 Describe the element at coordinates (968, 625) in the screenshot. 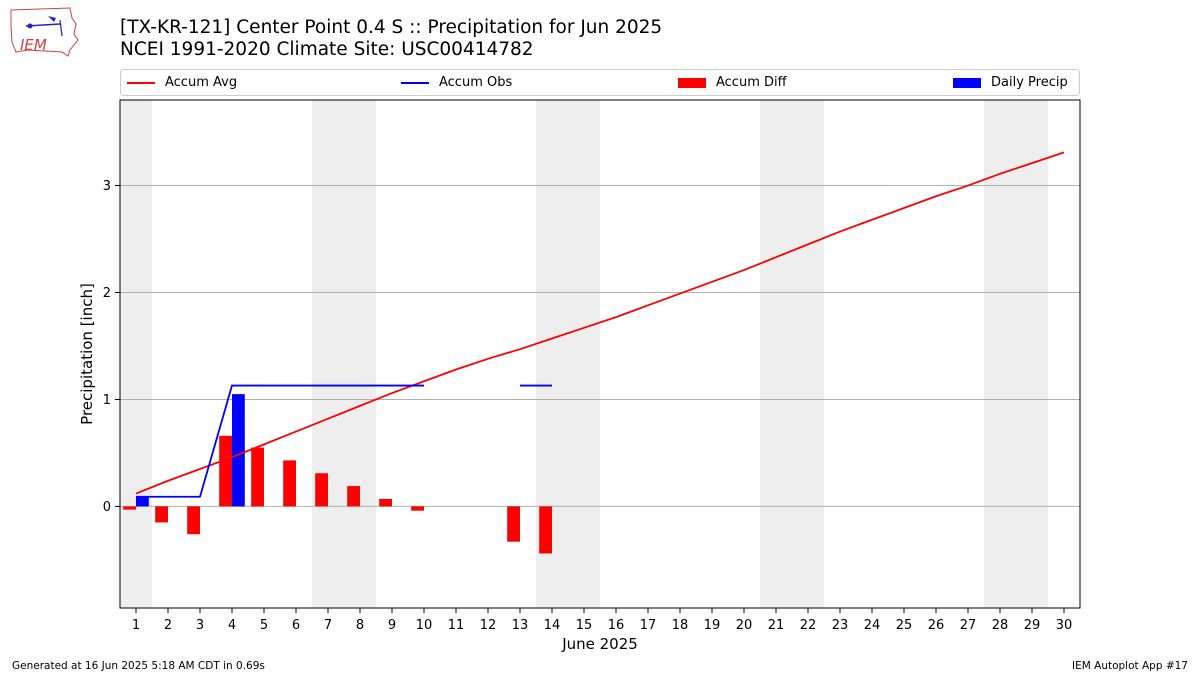

I see `x-tick-label: 27` at that location.